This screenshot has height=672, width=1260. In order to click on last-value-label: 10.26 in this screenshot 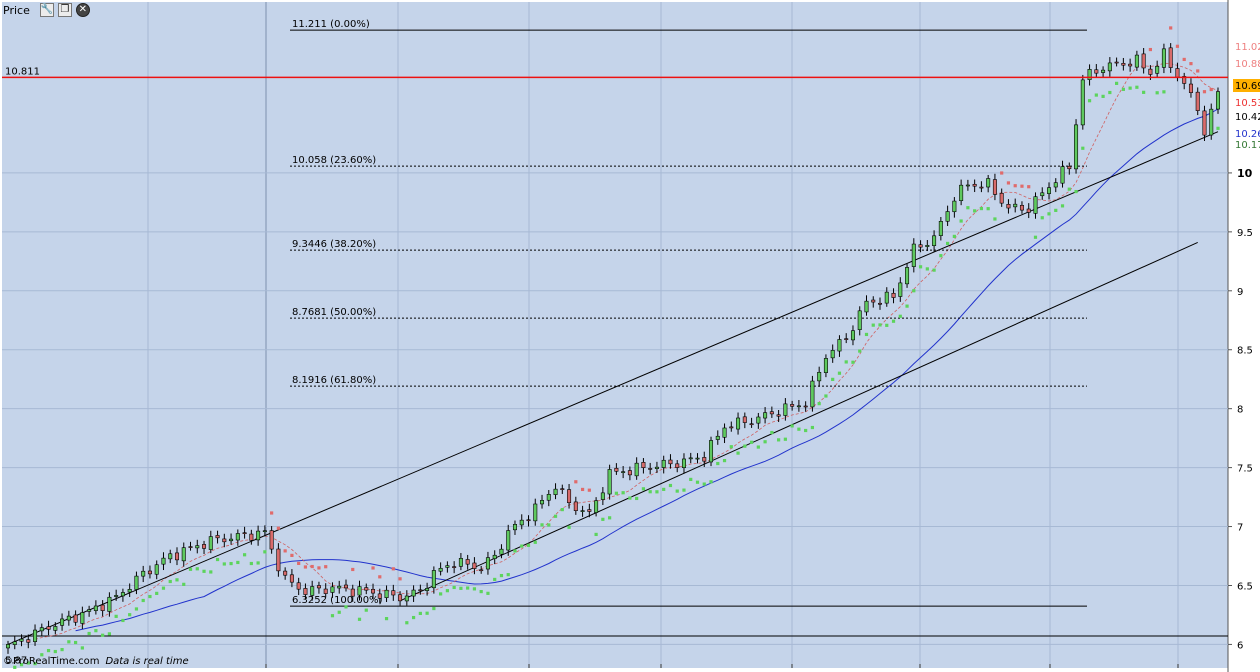, I will do `click(1247, 134)`.